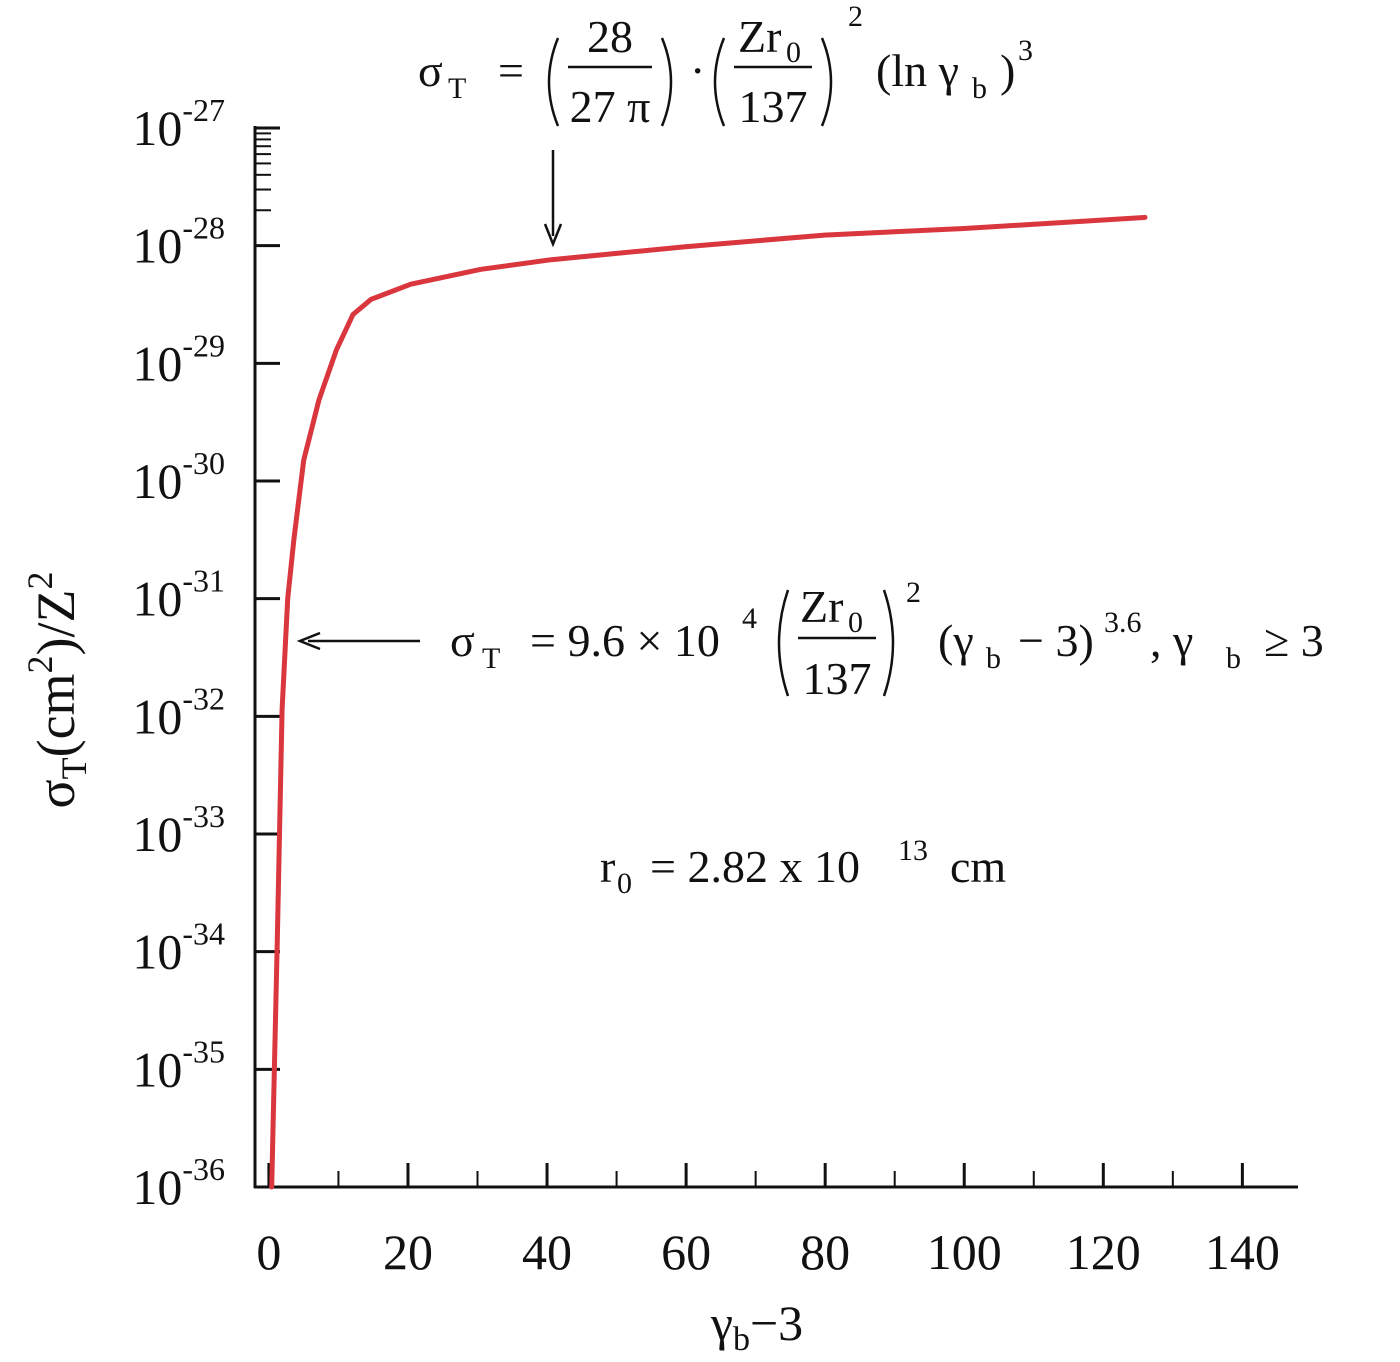 The image size is (1400, 1362). Describe the element at coordinates (178, 712) in the screenshot. I see `y-tick-label: 10-32` at that location.